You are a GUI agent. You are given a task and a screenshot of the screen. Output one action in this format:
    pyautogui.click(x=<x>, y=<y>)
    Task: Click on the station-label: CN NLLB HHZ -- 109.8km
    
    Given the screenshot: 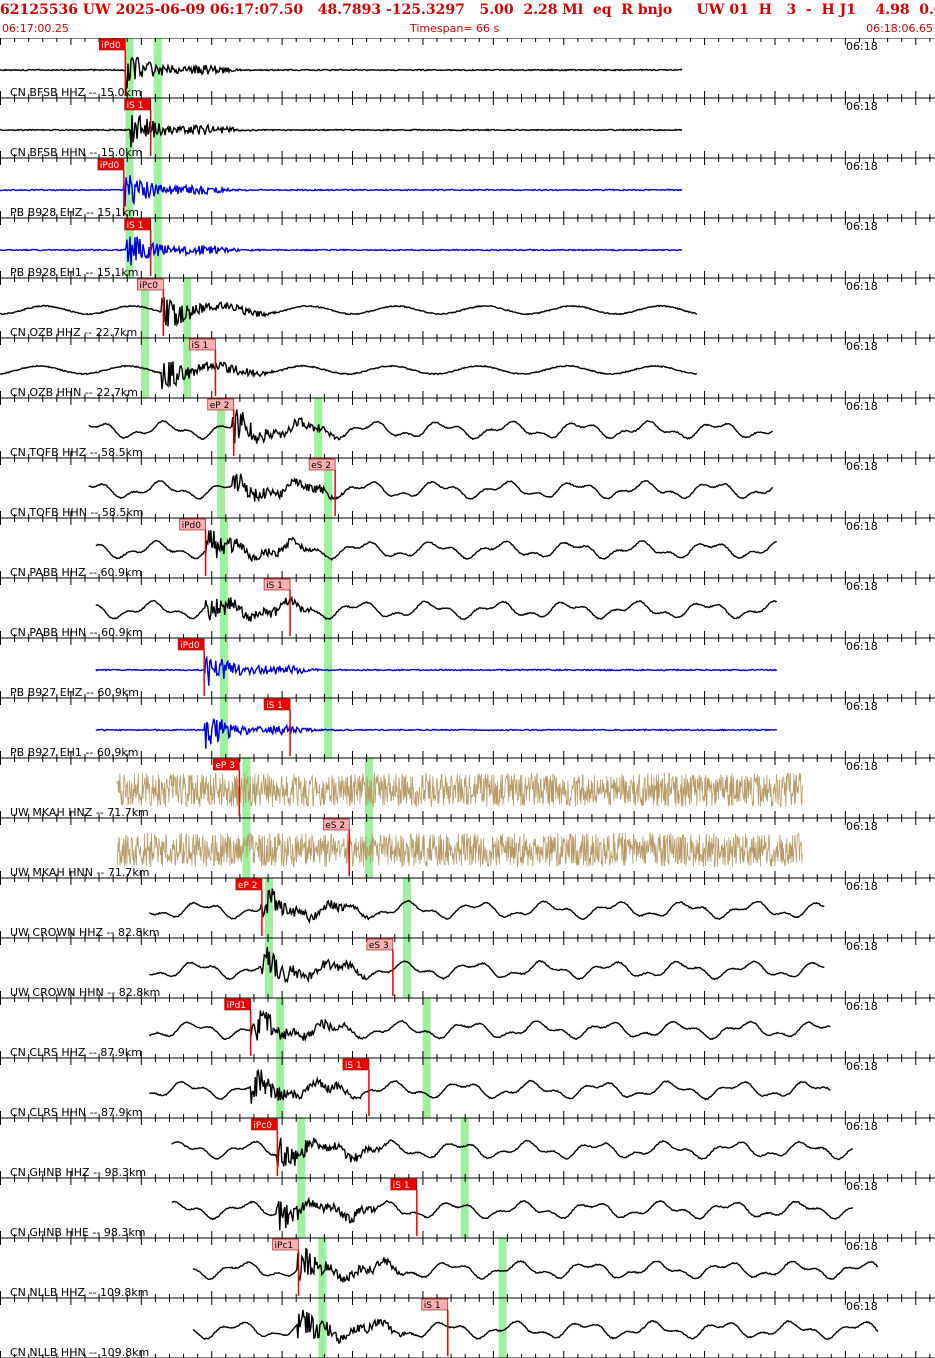 What is the action you would take?
    pyautogui.click(x=79, y=1292)
    